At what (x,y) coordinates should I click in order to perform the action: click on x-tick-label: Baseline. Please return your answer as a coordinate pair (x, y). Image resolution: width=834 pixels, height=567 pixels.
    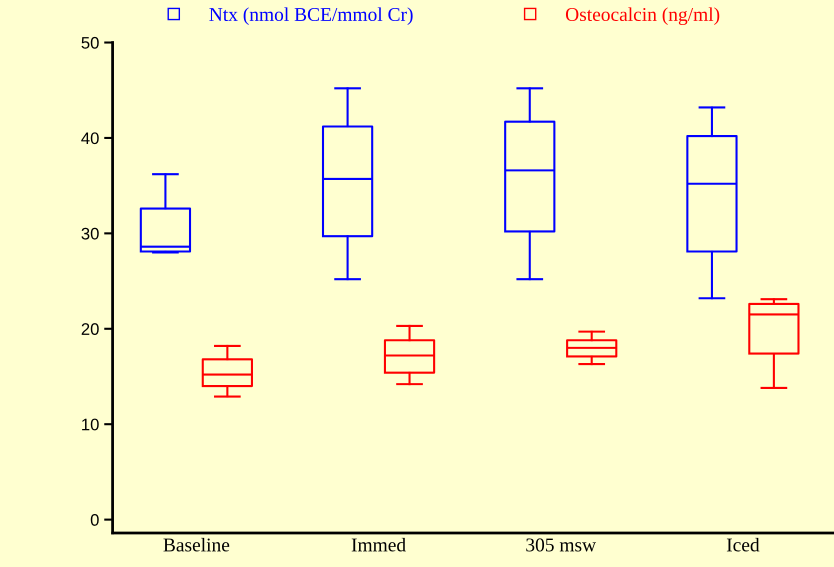
    Looking at the image, I should click on (196, 545).